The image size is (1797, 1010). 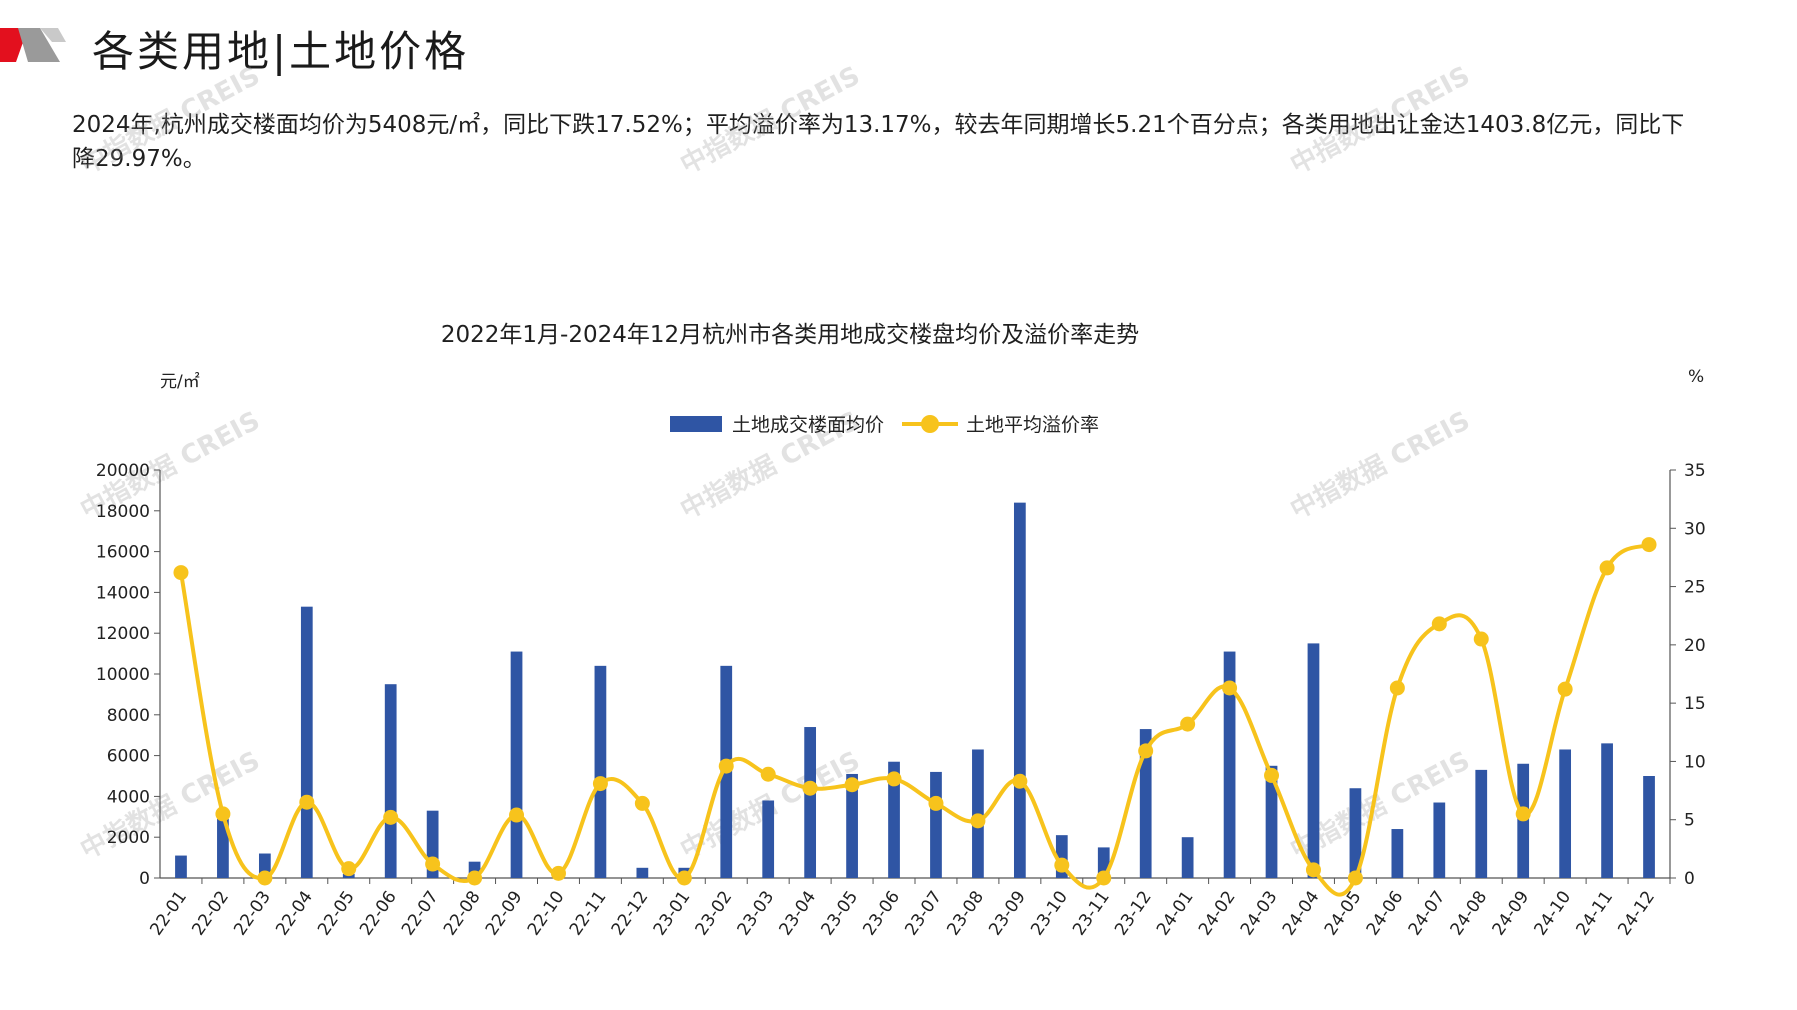 I want to click on x-tick-label: 22-04, so click(x=294, y=913).